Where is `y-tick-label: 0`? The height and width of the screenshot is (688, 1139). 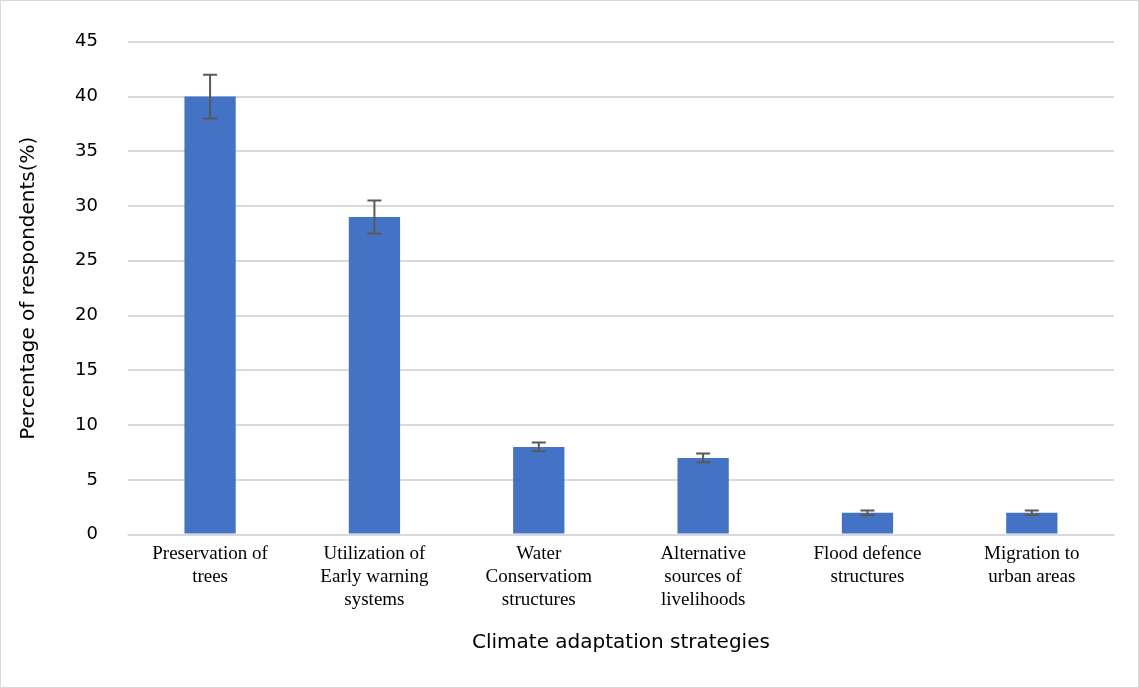 y-tick-label: 0 is located at coordinates (92, 533).